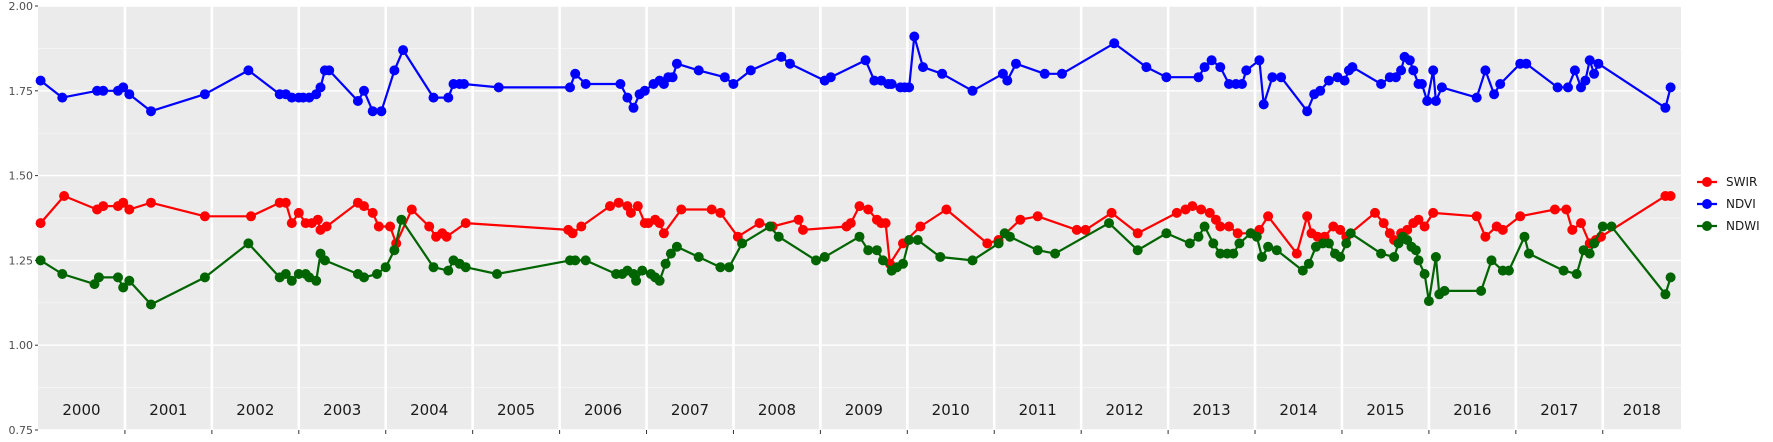 The width and height of the screenshot is (1773, 442). Describe the element at coordinates (1707, 182) in the screenshot. I see `legend-key-point` at that location.